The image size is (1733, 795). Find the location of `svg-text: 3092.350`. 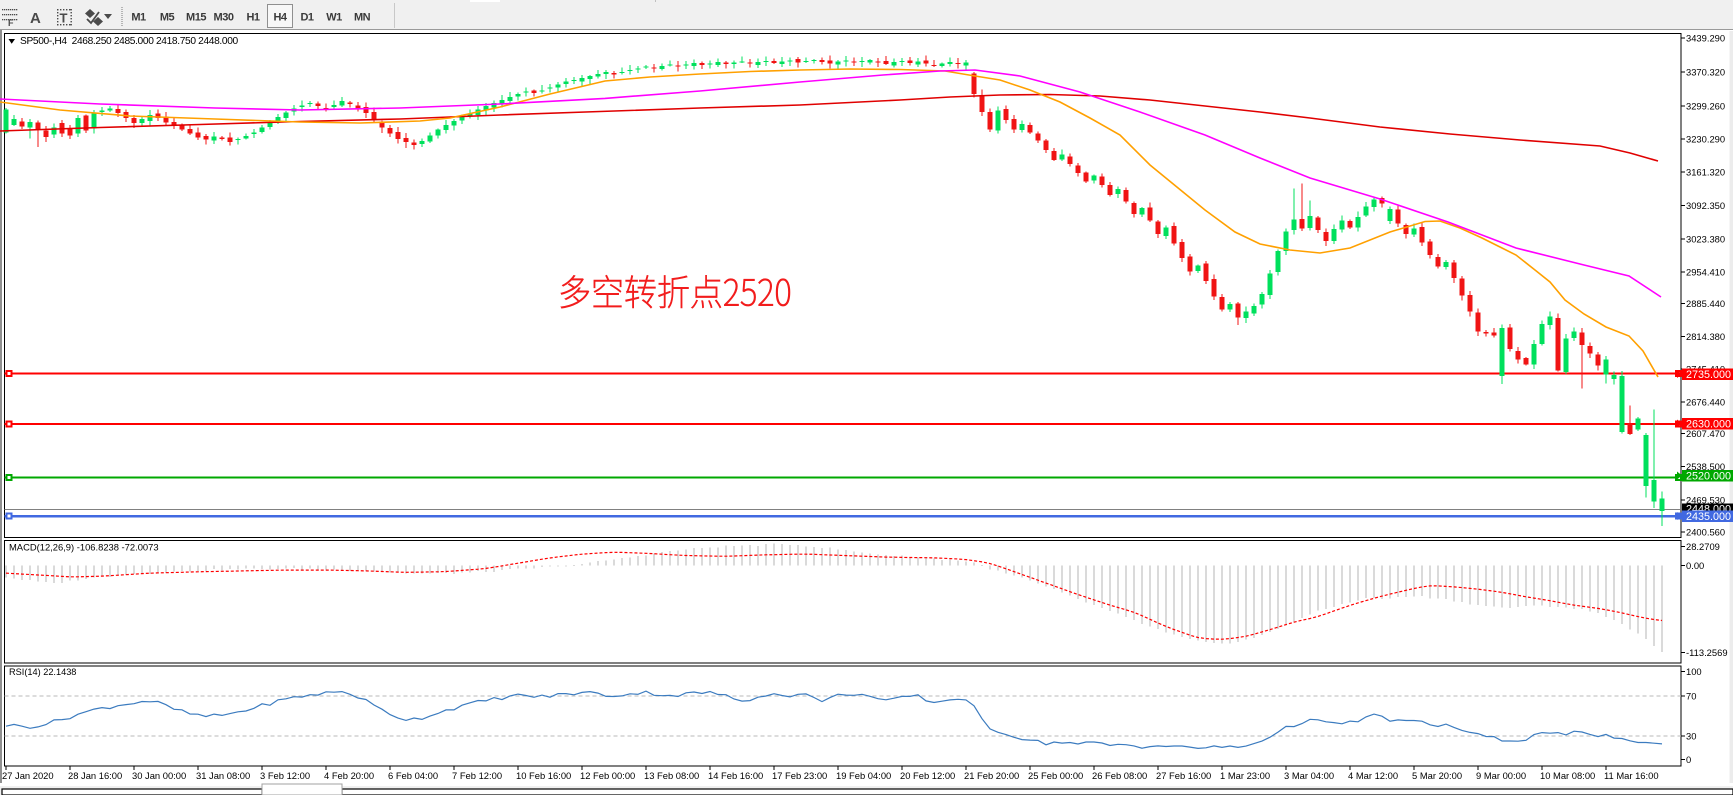

svg-text: 3092.350 is located at coordinates (1705, 205).